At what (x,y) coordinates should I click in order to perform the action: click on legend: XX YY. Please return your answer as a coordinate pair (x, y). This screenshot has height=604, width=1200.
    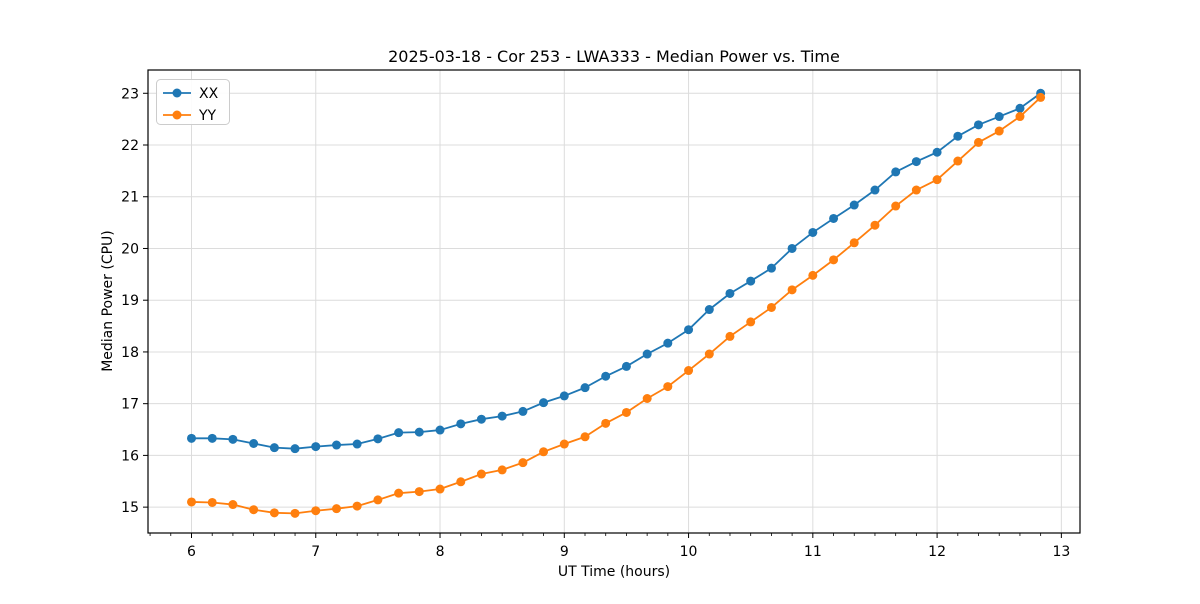
    Looking at the image, I should click on (193, 102).